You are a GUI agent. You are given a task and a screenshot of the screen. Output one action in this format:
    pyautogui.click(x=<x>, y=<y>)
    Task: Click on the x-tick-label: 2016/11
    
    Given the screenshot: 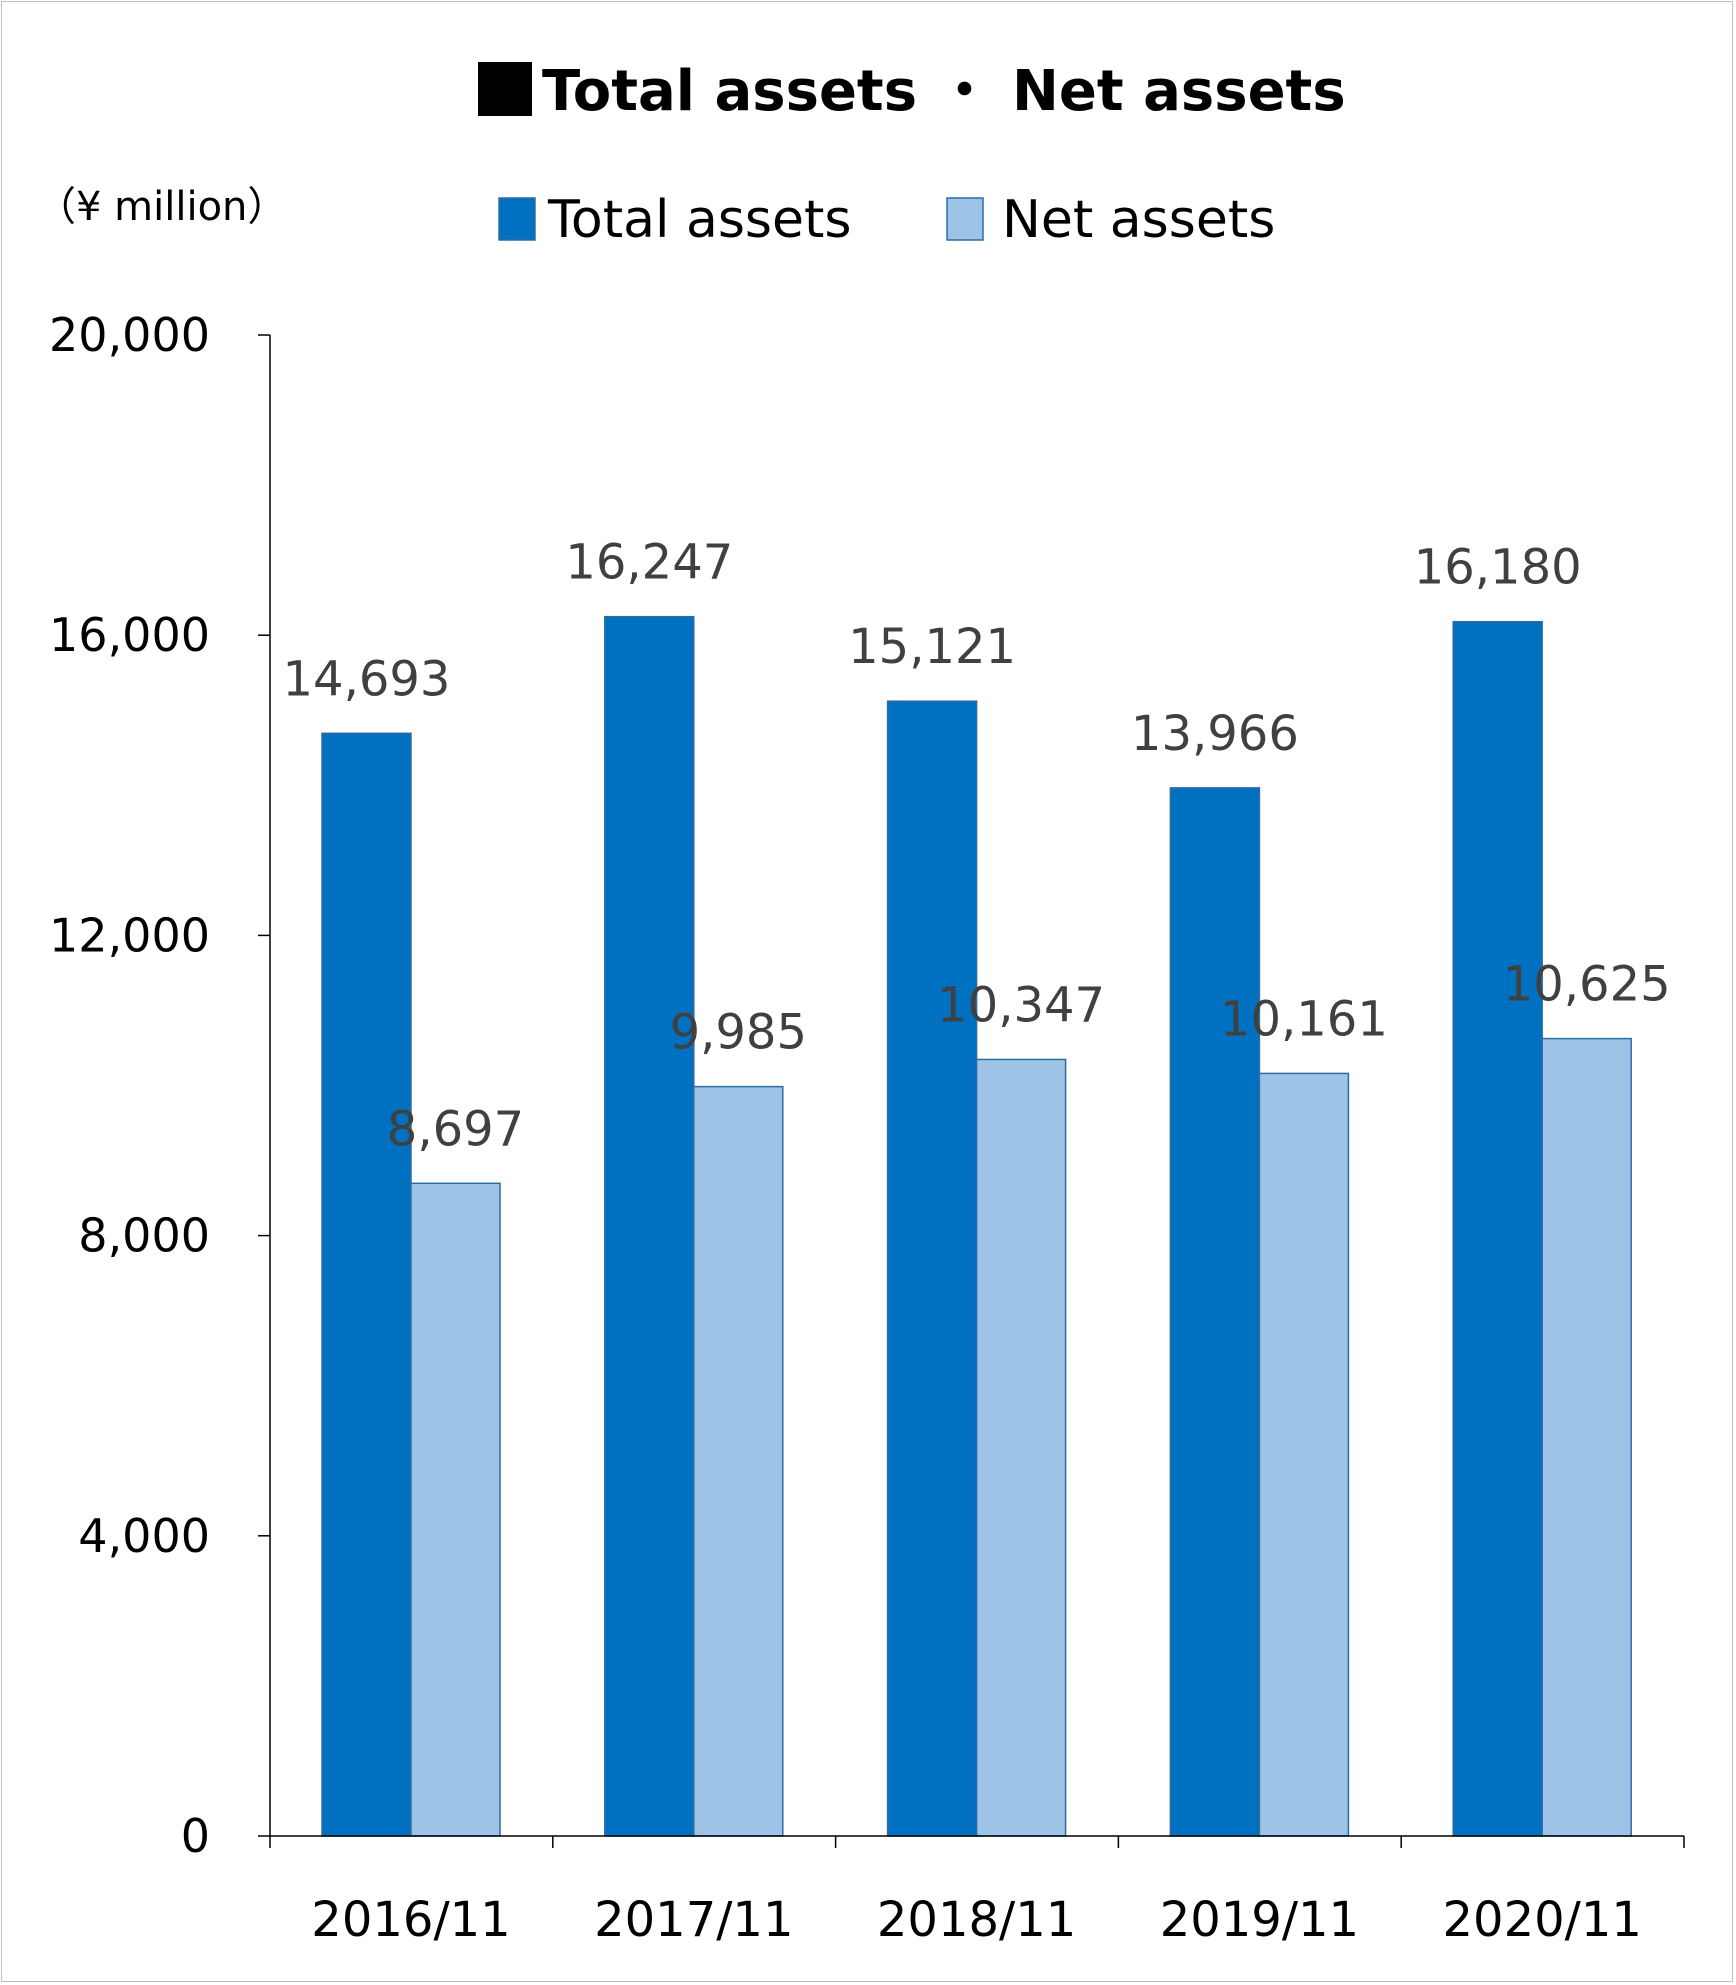 What is the action you would take?
    pyautogui.click(x=410, y=1920)
    